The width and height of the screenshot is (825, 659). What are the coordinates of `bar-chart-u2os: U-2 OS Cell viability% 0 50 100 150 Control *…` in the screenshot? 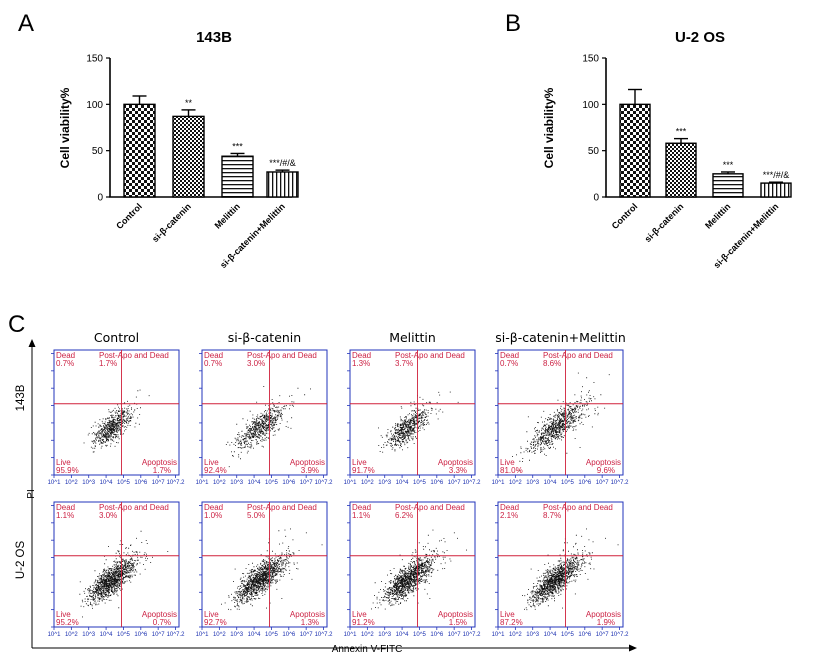 It's located at (667, 149).